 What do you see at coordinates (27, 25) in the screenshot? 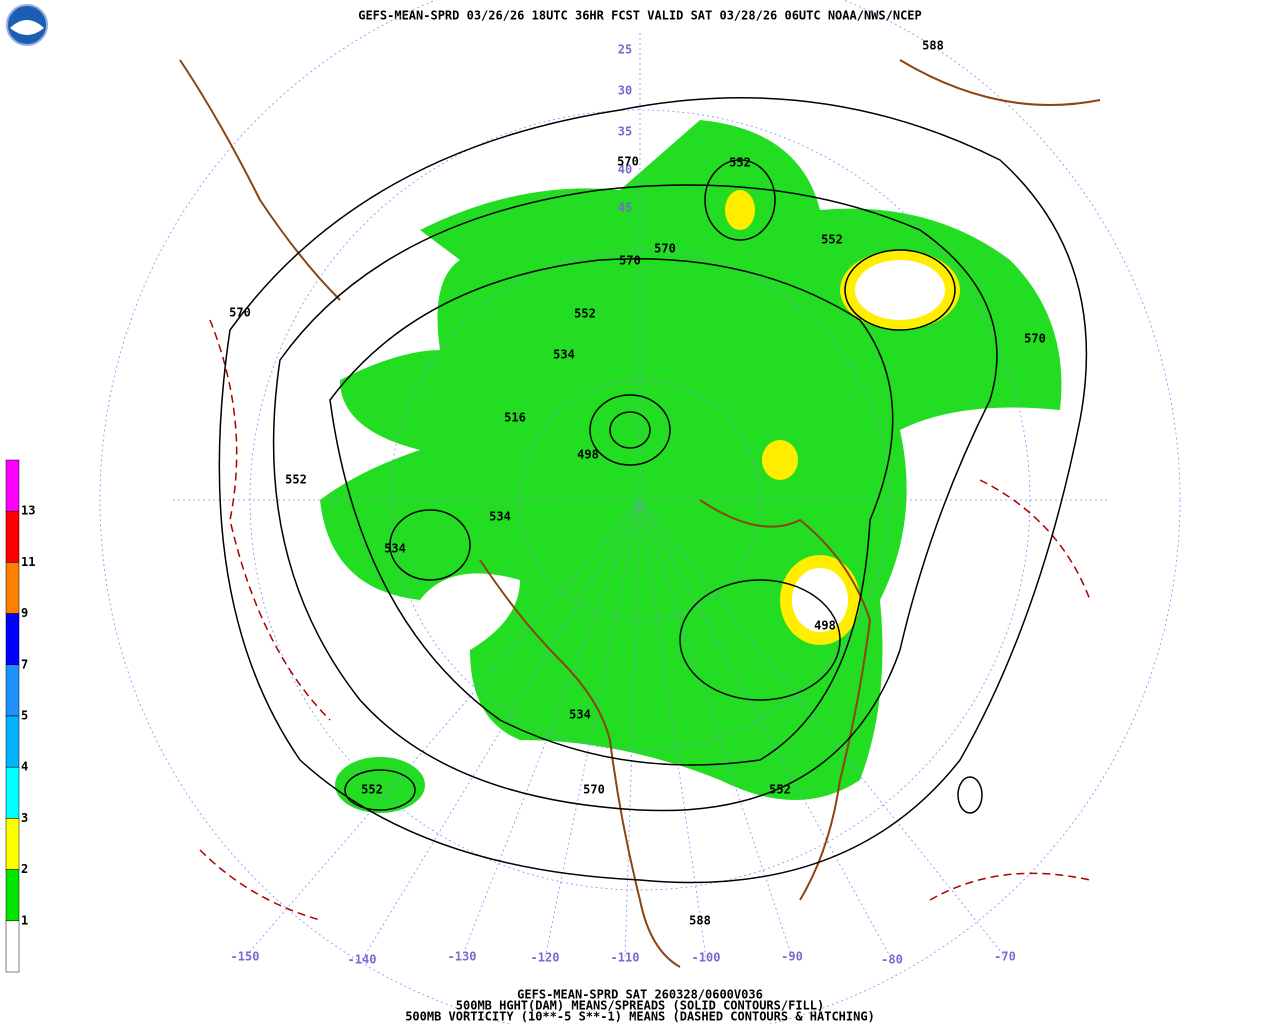
I see `noaa-logo` at bounding box center [27, 25].